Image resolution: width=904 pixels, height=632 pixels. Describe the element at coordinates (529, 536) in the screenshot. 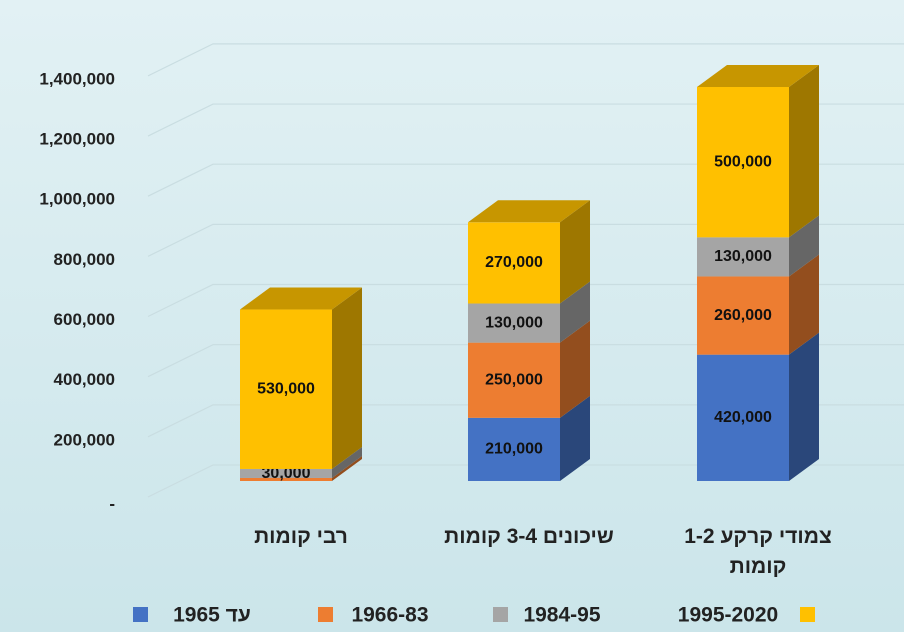

I see `x-tick-label: שיכונים 3-4 קומות` at that location.